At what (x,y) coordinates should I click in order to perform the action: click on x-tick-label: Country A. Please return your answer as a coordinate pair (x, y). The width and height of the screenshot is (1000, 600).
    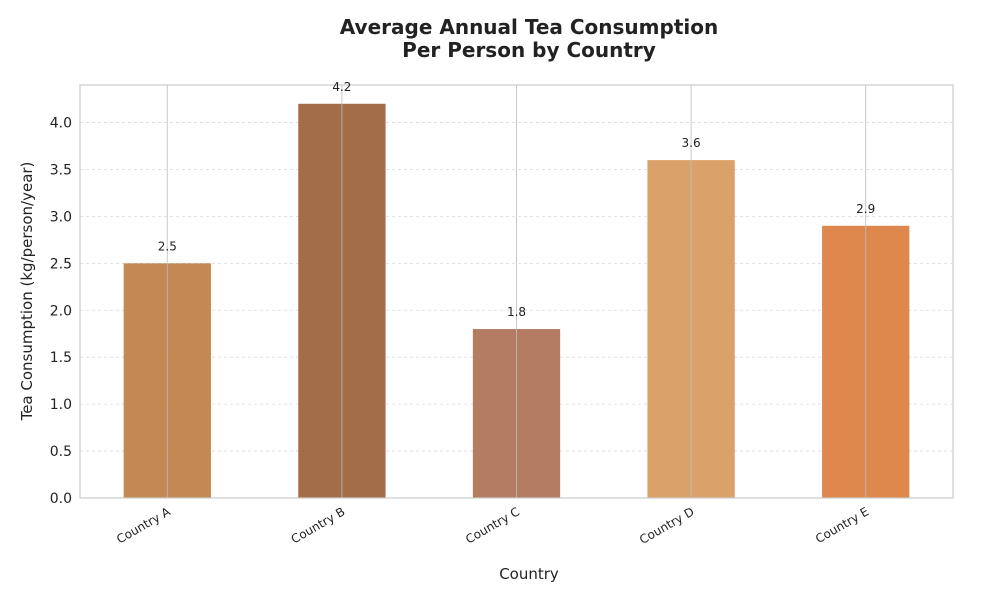
    Looking at the image, I should click on (143, 525).